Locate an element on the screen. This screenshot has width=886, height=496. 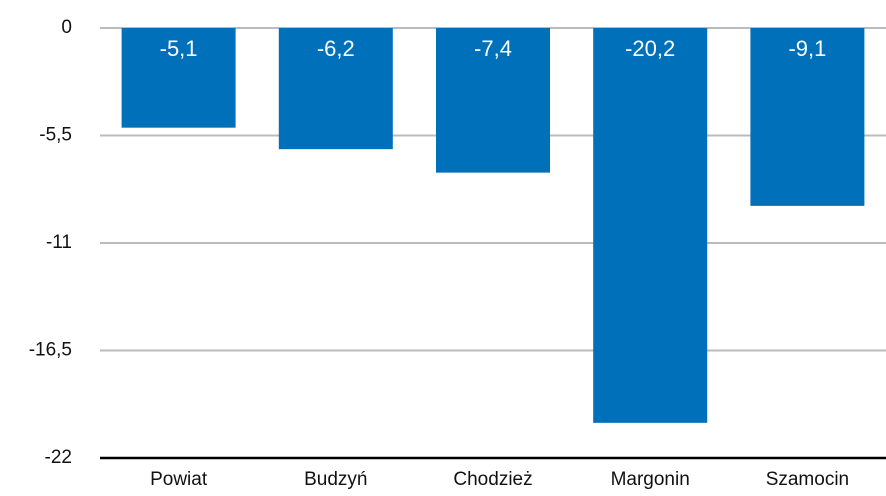
y-tick-label: -5,5 is located at coordinates (55, 135).